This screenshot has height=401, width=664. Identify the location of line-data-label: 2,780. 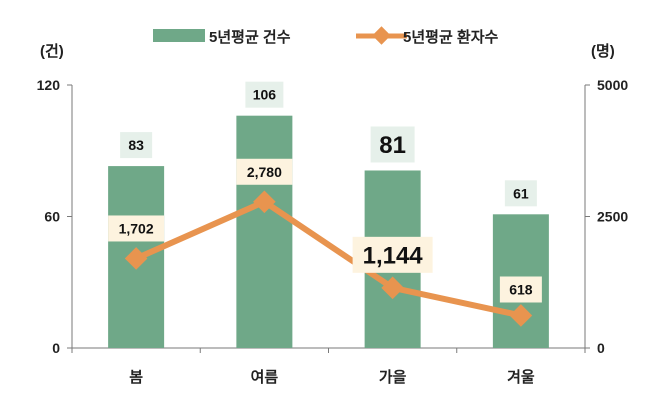
(264, 172).